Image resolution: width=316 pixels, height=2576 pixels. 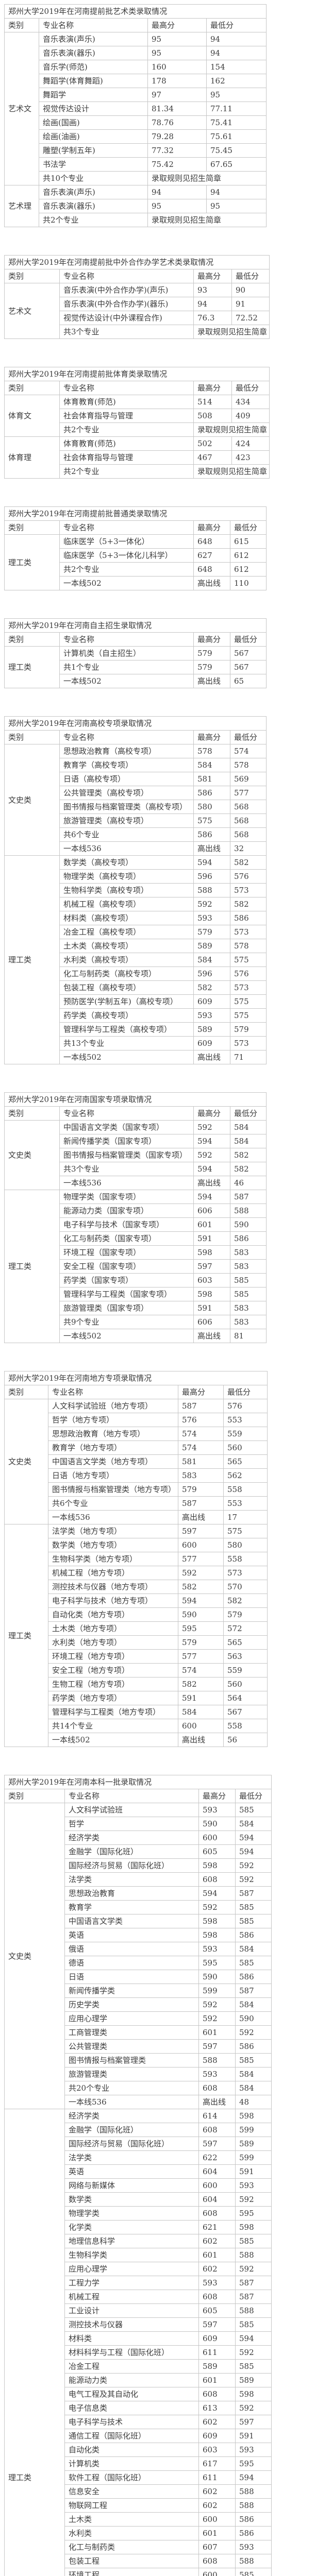 I want to click on table-row: 视觉传达设计 81.34 77.11, so click(x=136, y=108).